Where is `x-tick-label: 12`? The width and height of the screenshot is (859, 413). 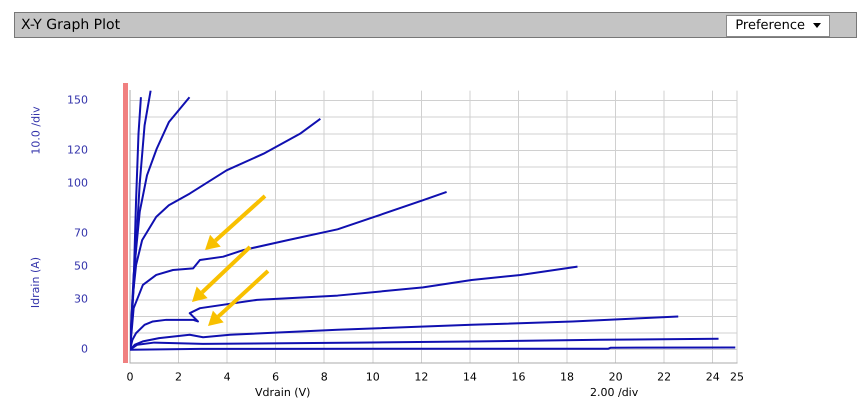
x-tick-label: 12 is located at coordinates (421, 377).